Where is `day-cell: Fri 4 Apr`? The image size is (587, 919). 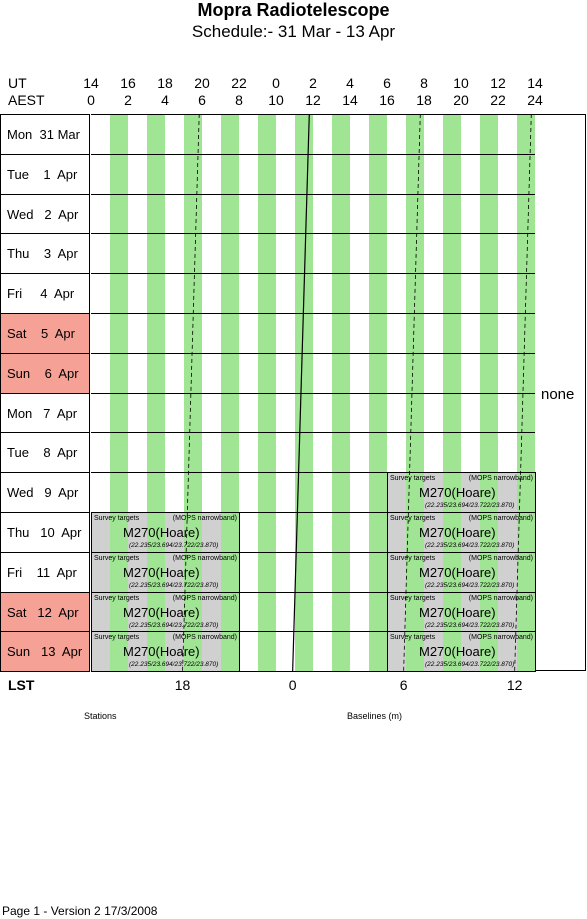
day-cell: Fri 4 Apr is located at coordinates (45, 293).